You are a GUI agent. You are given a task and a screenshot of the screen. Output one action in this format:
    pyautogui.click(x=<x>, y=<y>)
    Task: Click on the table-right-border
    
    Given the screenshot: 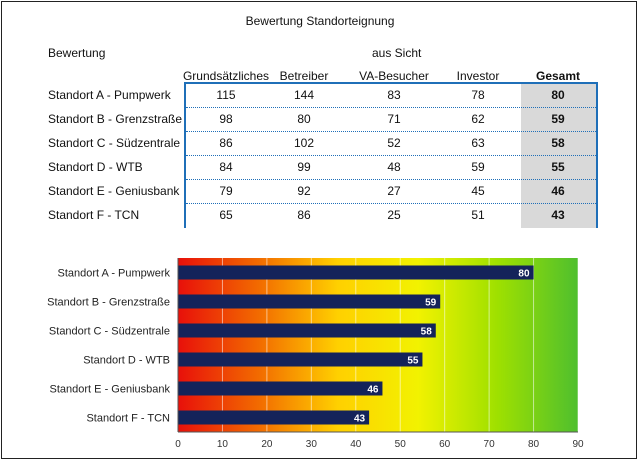 What is the action you would take?
    pyautogui.click(x=597, y=155)
    